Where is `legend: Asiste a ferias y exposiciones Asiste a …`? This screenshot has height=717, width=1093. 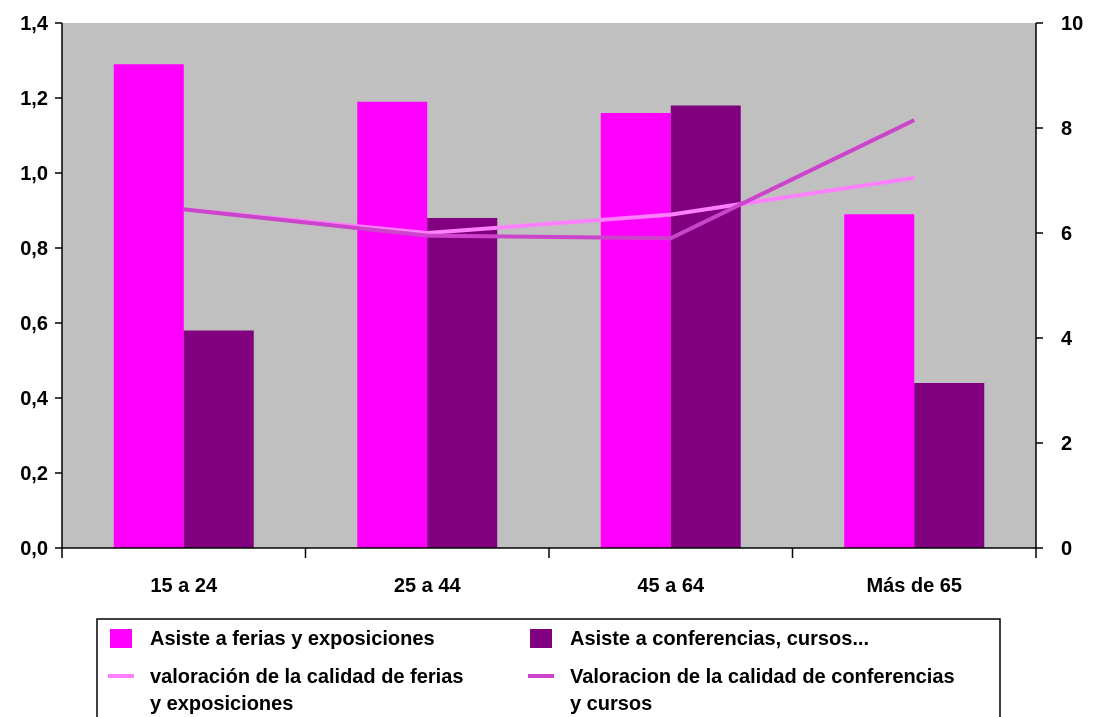
legend: Asiste a ferias y exposiciones Asiste a … is located at coordinates (548, 667).